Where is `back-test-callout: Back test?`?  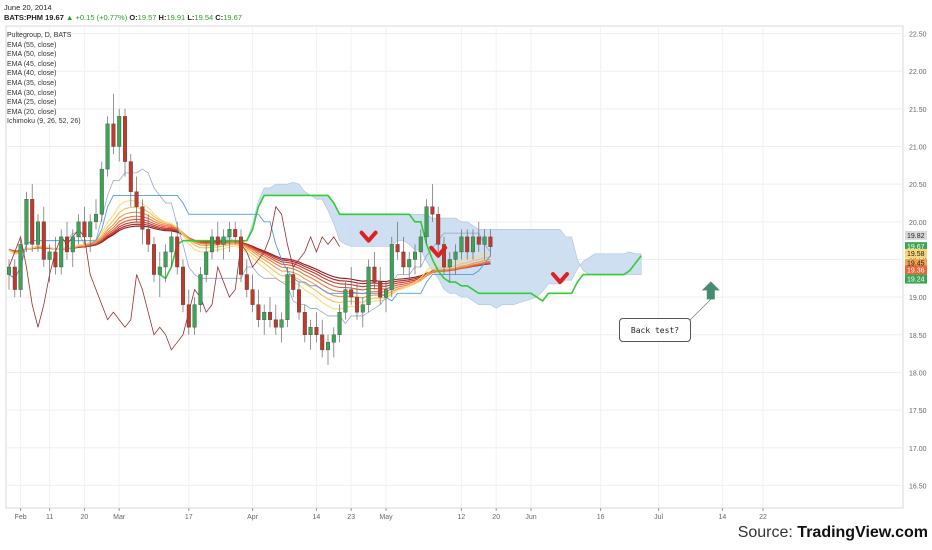
back-test-callout: Back test? is located at coordinates (655, 330).